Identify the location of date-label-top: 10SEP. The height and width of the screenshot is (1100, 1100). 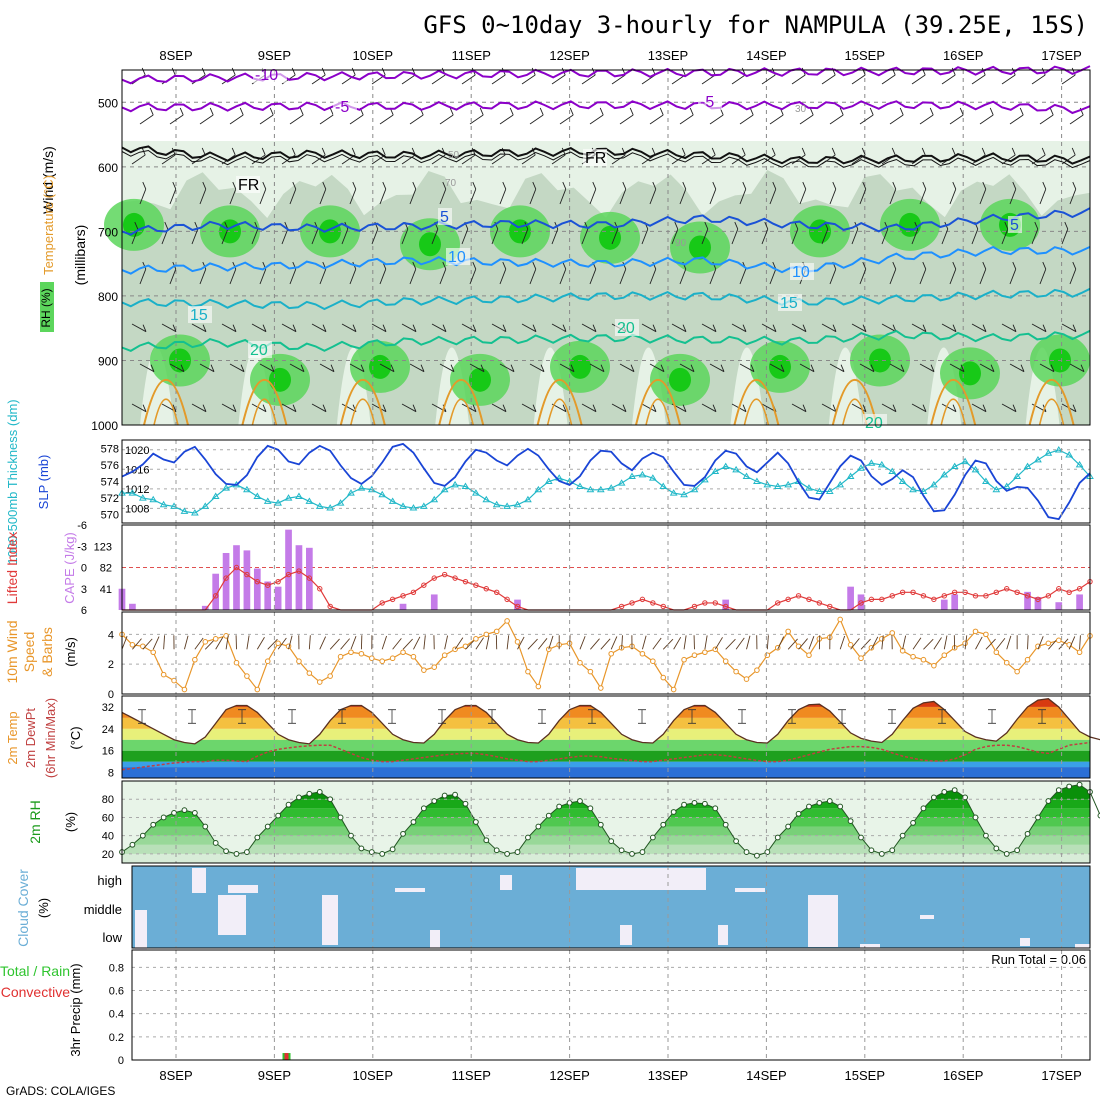
(373, 55).